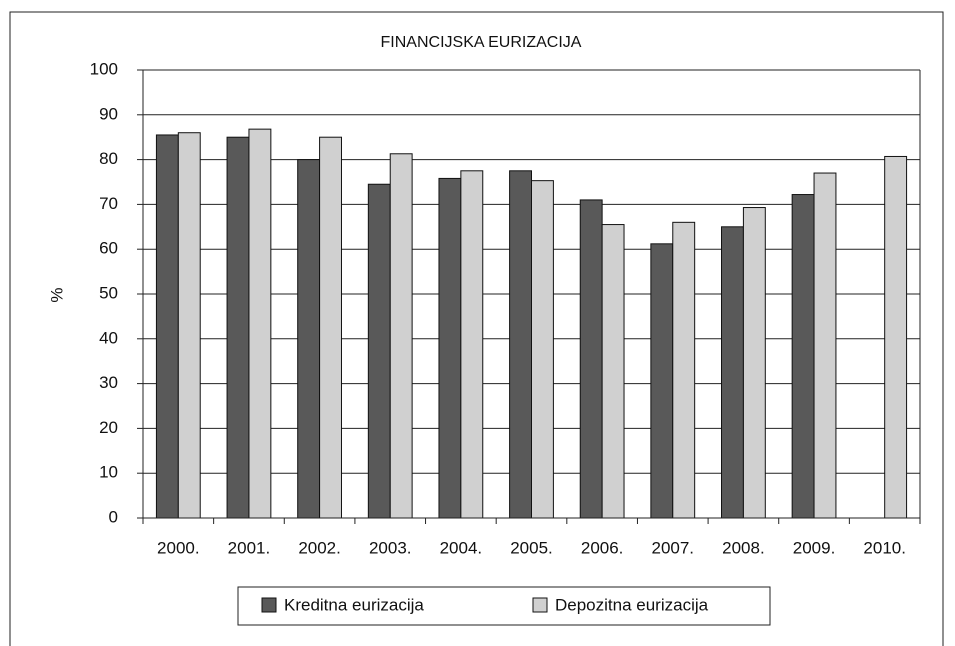  Describe the element at coordinates (743, 547) in the screenshot. I see `x-tick-label: 2008.` at that location.